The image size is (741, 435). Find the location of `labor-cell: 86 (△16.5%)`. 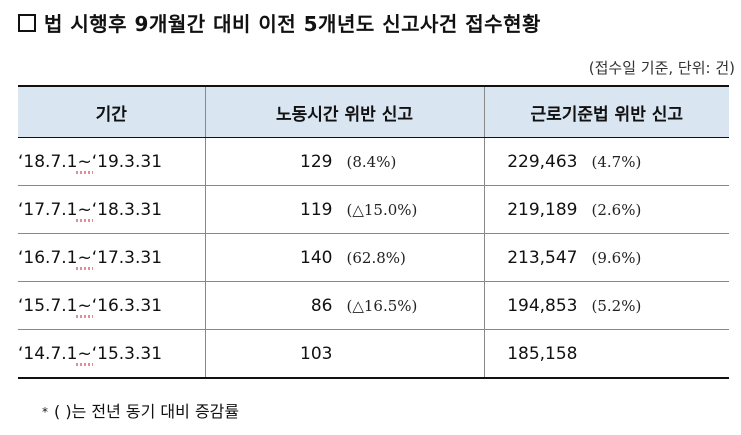

labor-cell: 86 (△16.5%) is located at coordinates (344, 305).